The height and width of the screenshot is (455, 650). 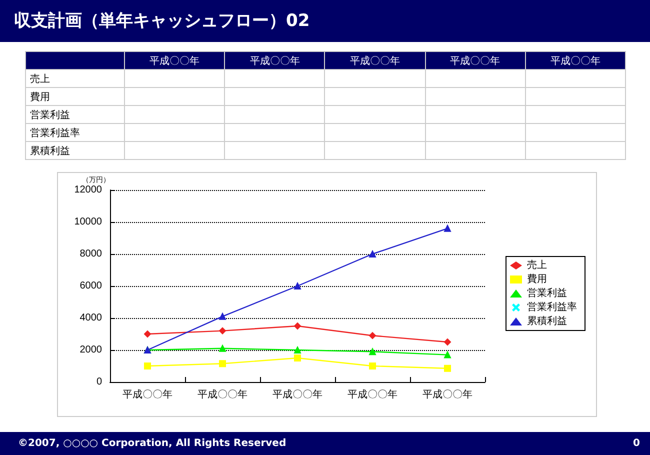 What do you see at coordinates (99, 382) in the screenshot?
I see `y-tick-label: 0` at bounding box center [99, 382].